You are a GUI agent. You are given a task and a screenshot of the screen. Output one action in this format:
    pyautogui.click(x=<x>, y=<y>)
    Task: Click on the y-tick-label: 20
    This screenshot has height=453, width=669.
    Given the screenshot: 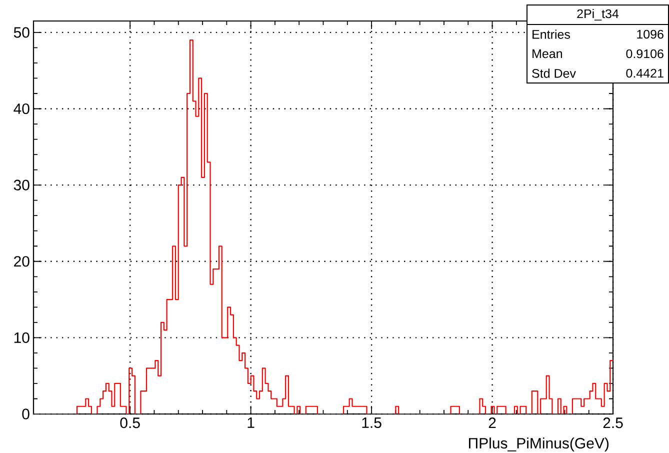 What is the action you would take?
    pyautogui.click(x=22, y=261)
    